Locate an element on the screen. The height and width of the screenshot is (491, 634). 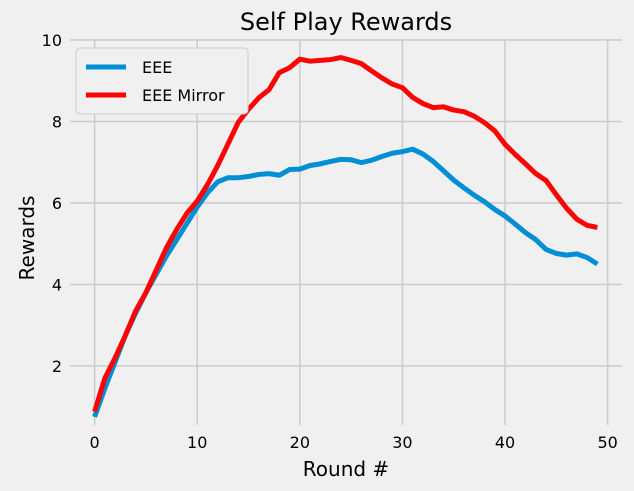
legend: EEE EEE Mirror is located at coordinates (162, 81).